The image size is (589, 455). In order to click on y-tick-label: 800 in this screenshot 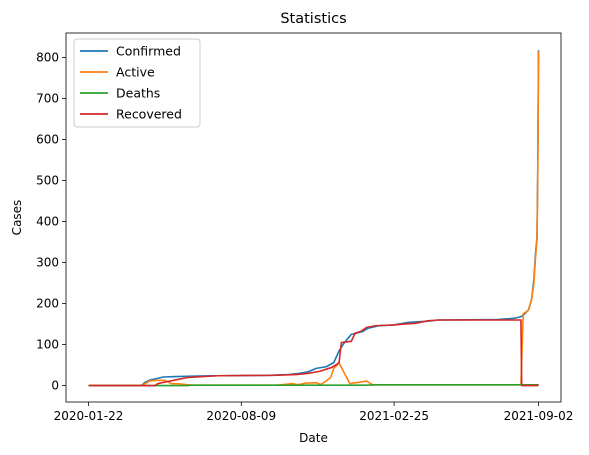, I will do `click(47, 58)`.